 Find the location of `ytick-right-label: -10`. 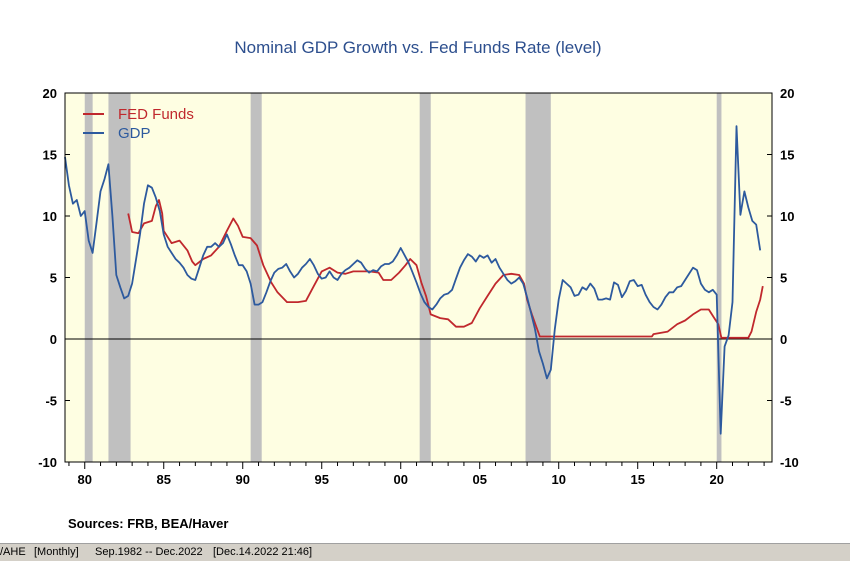

ytick-right-label: -10 is located at coordinates (789, 462).